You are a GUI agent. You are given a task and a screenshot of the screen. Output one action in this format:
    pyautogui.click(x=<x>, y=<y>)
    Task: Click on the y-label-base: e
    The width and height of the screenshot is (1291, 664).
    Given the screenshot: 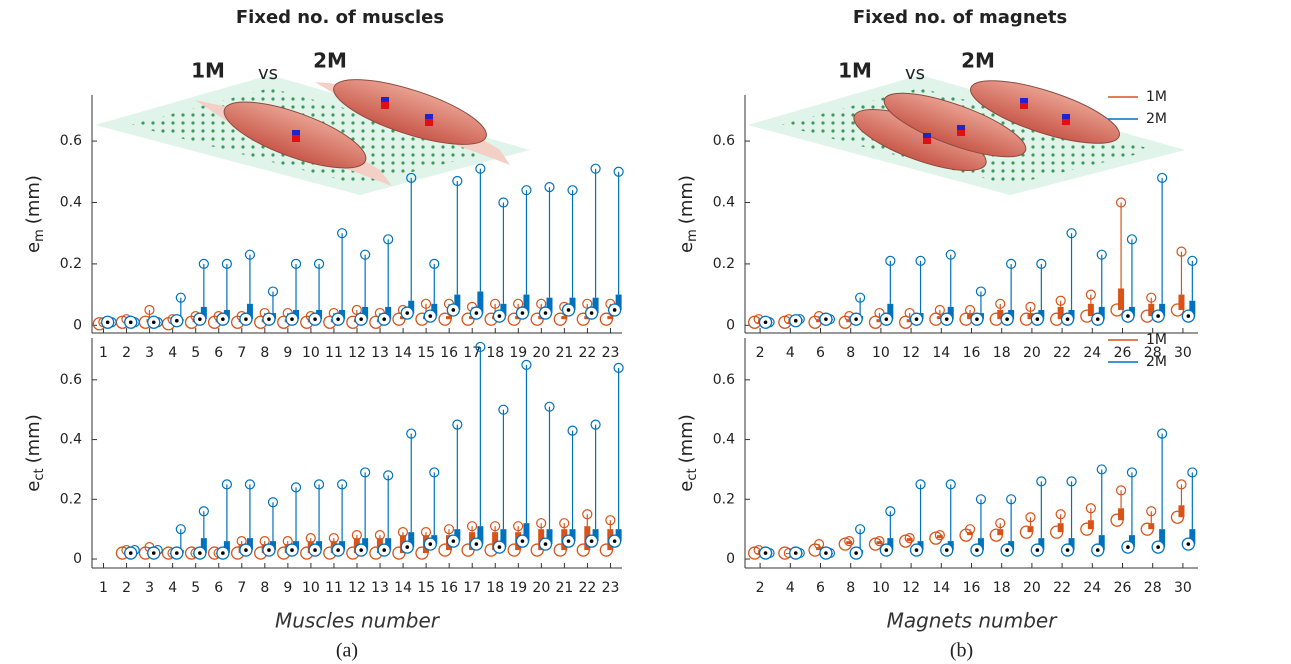 What is the action you would take?
    pyautogui.click(x=686, y=486)
    